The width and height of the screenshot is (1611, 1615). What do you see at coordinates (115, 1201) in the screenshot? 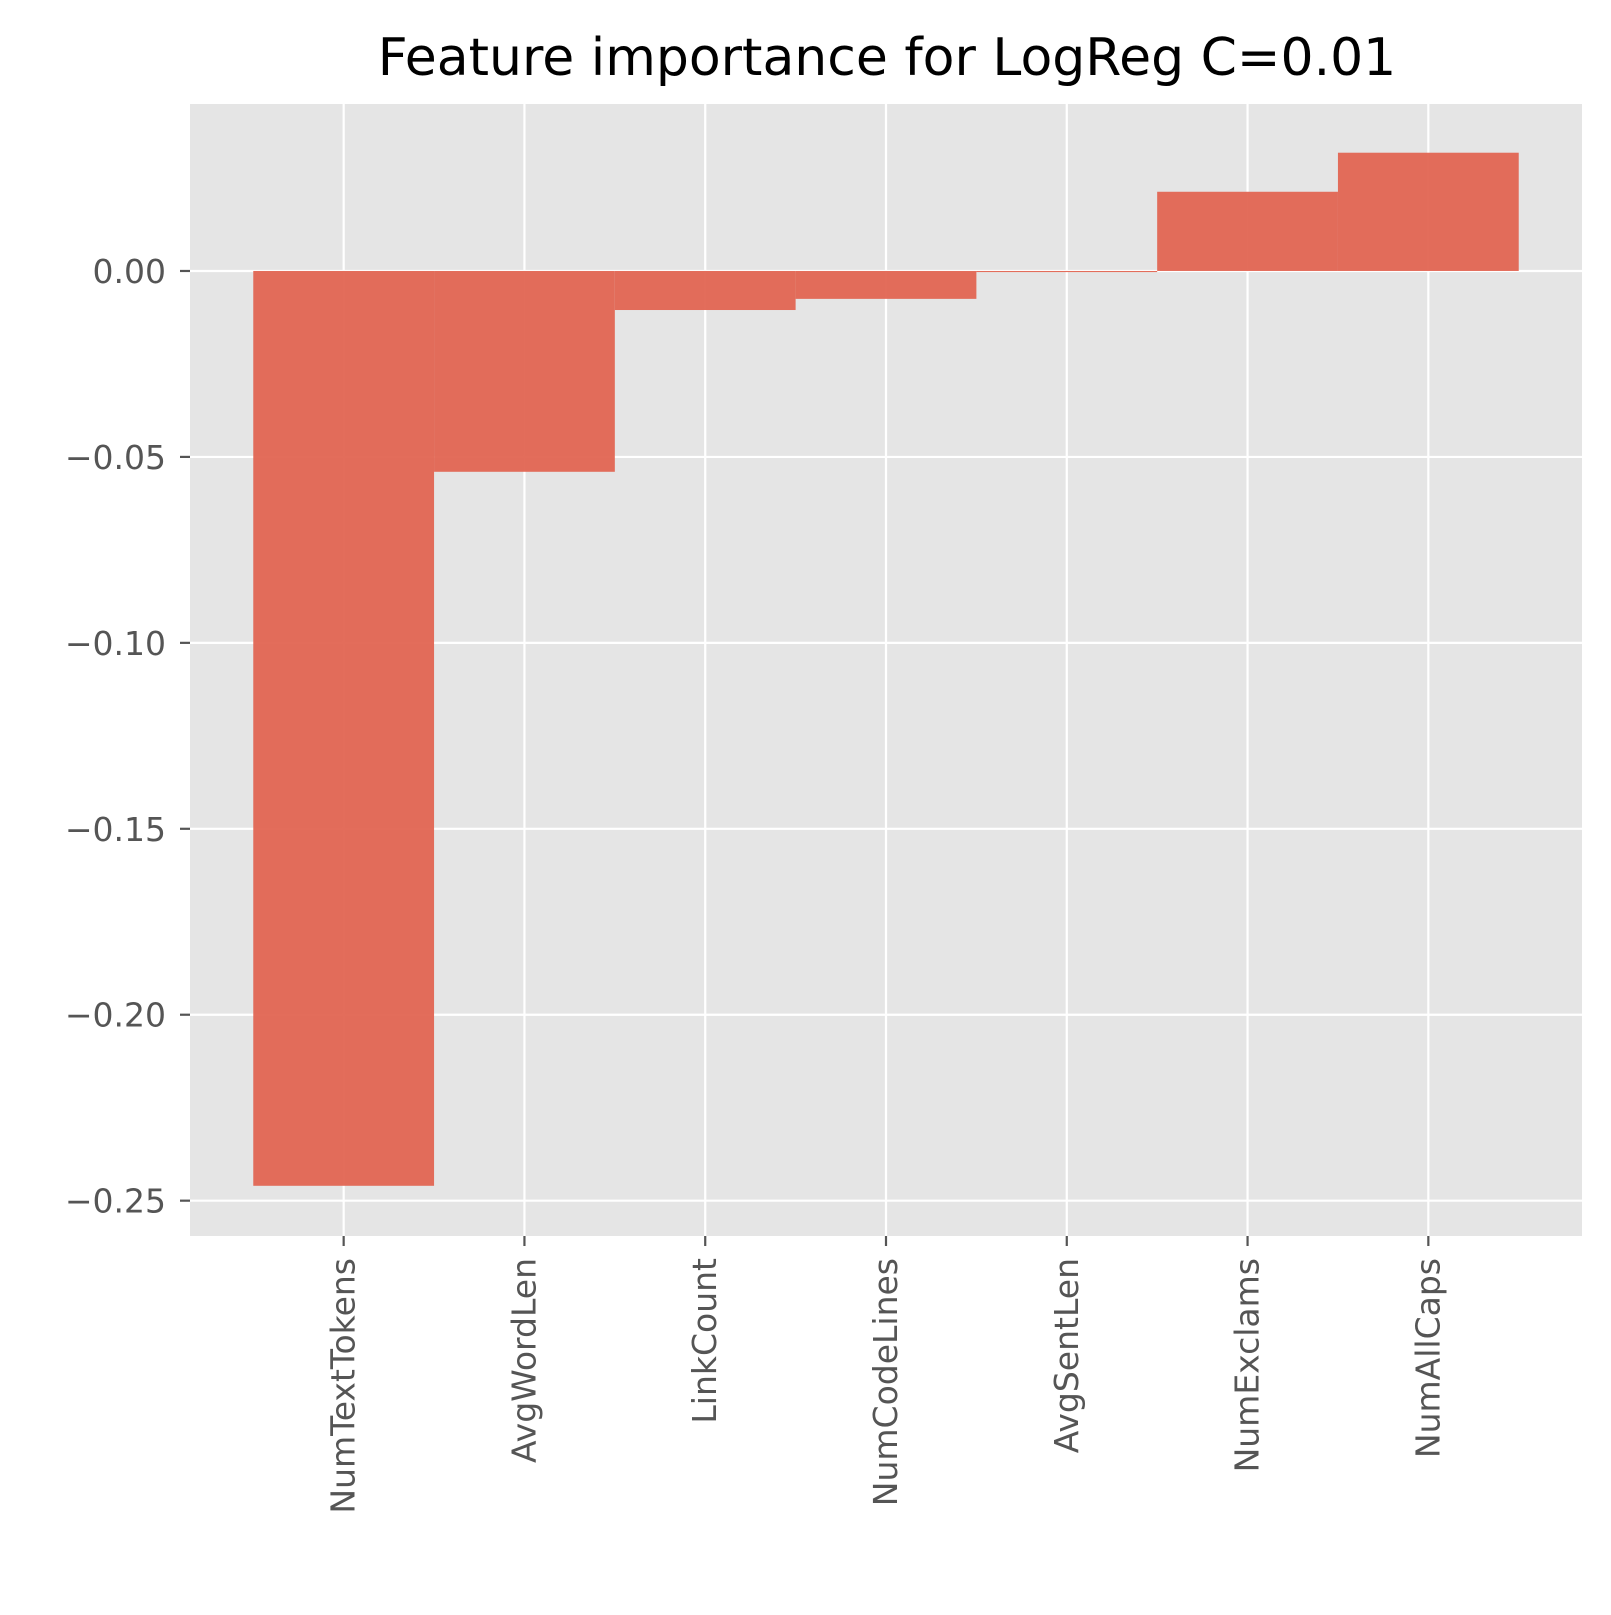
I see `y-tick-label: −0.25` at bounding box center [115, 1201].